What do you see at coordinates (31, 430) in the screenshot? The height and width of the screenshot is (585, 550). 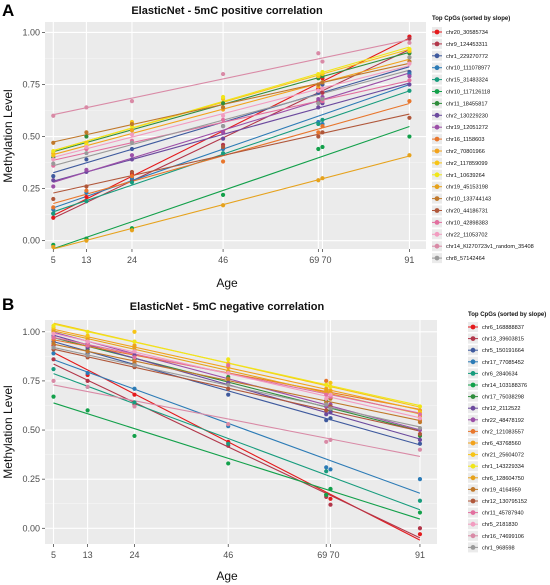 I see `panel-b-y-tick-label: 0.50` at bounding box center [31, 430].